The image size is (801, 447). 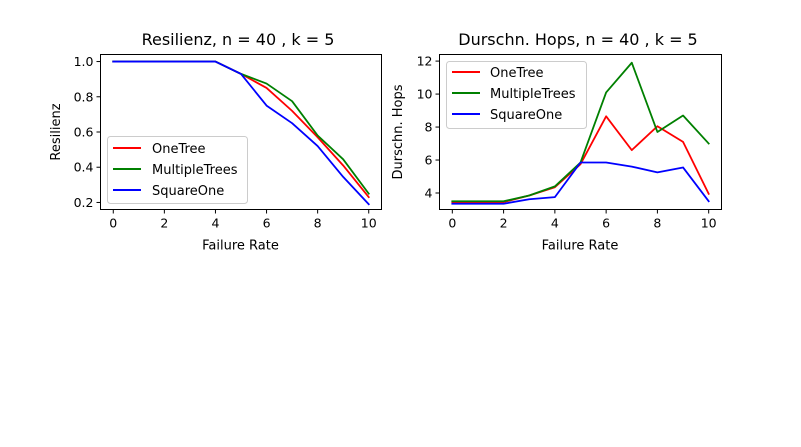 What do you see at coordinates (238, 39) in the screenshot?
I see `chart-title: Resilienz, n = 40 , k = 5` at bounding box center [238, 39].